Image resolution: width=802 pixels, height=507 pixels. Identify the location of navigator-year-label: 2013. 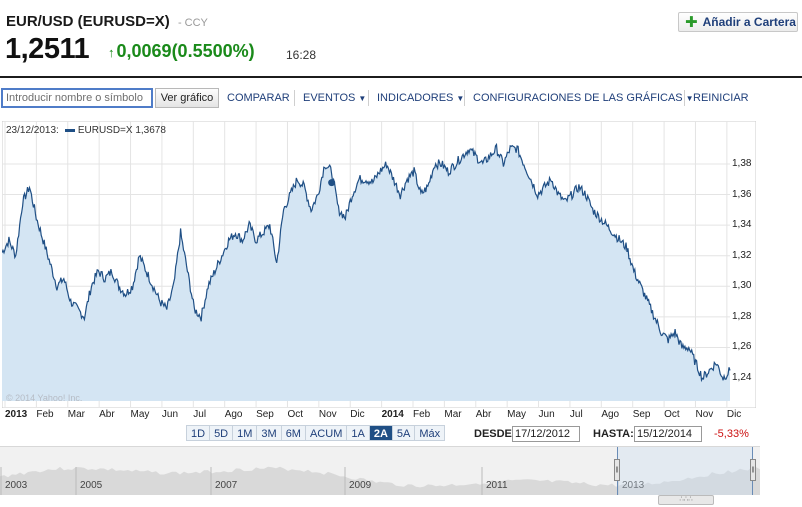
(633, 485).